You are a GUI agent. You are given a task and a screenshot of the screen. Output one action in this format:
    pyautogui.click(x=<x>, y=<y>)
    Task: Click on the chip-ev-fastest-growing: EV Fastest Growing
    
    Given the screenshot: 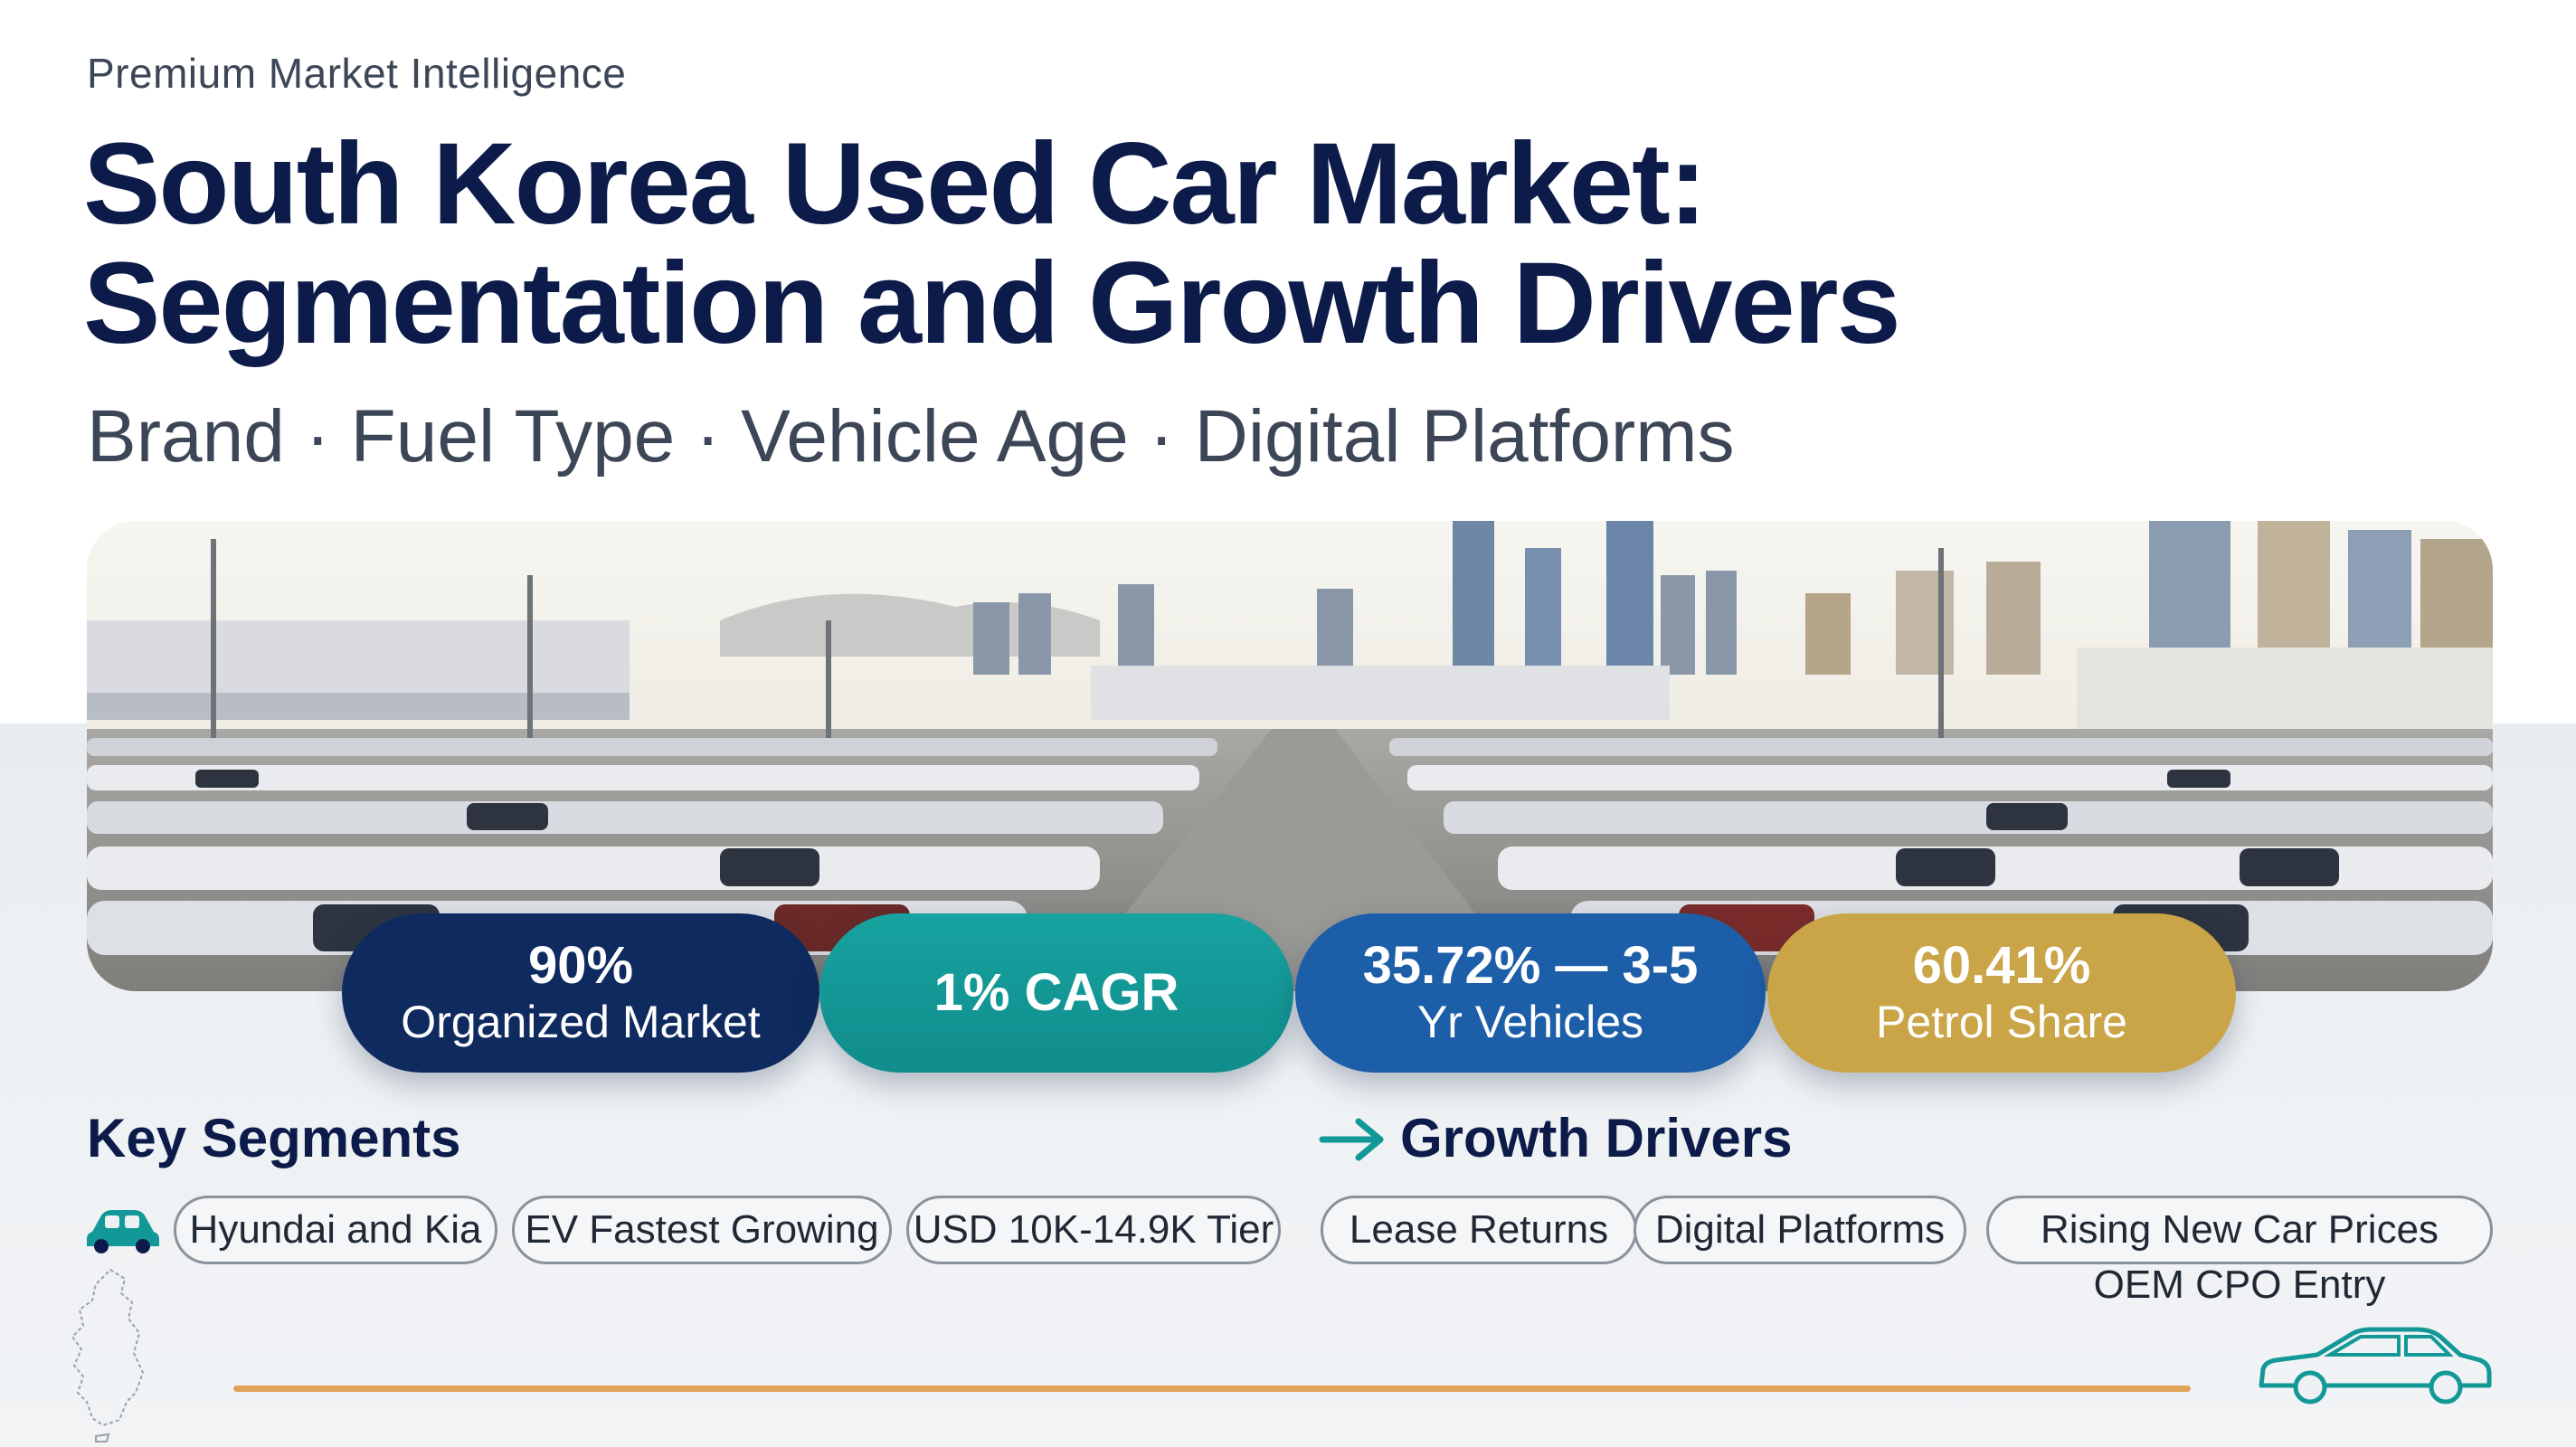 What is the action you would take?
    pyautogui.click(x=702, y=1230)
    